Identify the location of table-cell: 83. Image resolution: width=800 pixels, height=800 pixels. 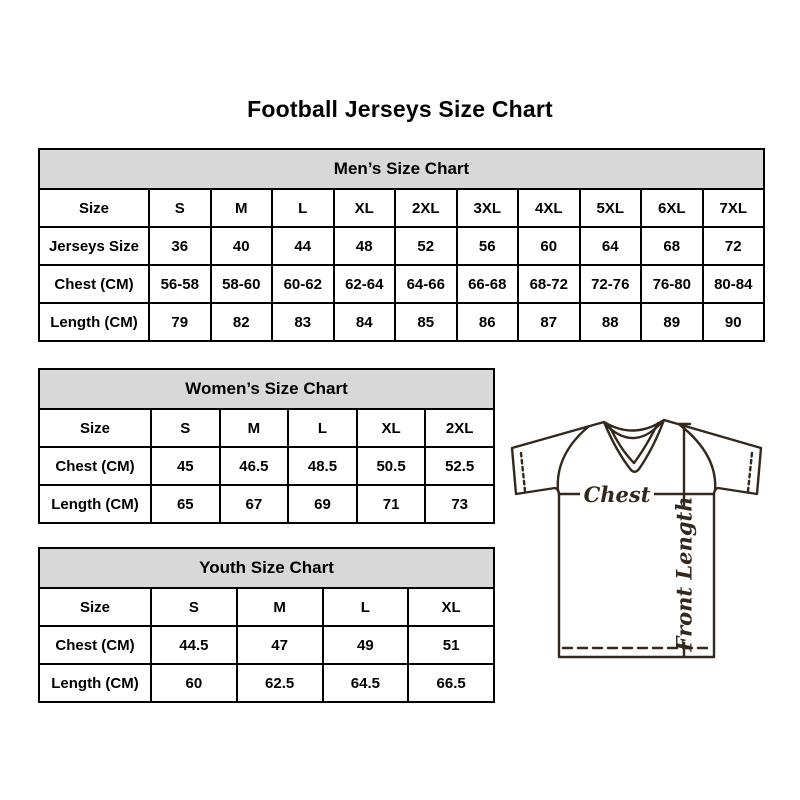
(303, 322).